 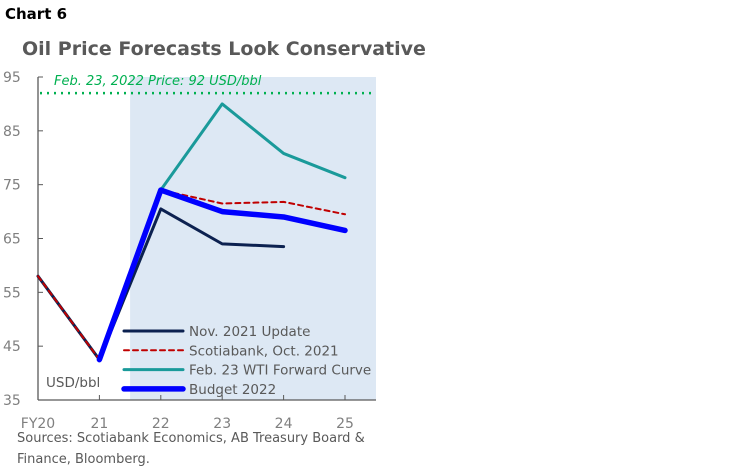 I want to click on y-tick-label: 45, so click(x=12, y=347).